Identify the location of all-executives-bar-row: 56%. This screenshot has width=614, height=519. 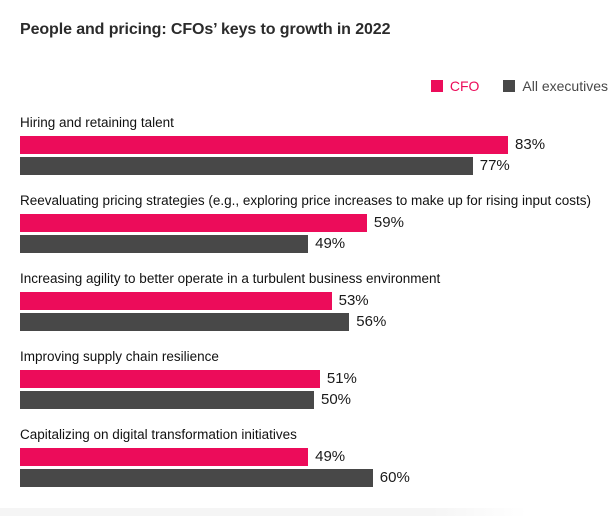
(314, 322).